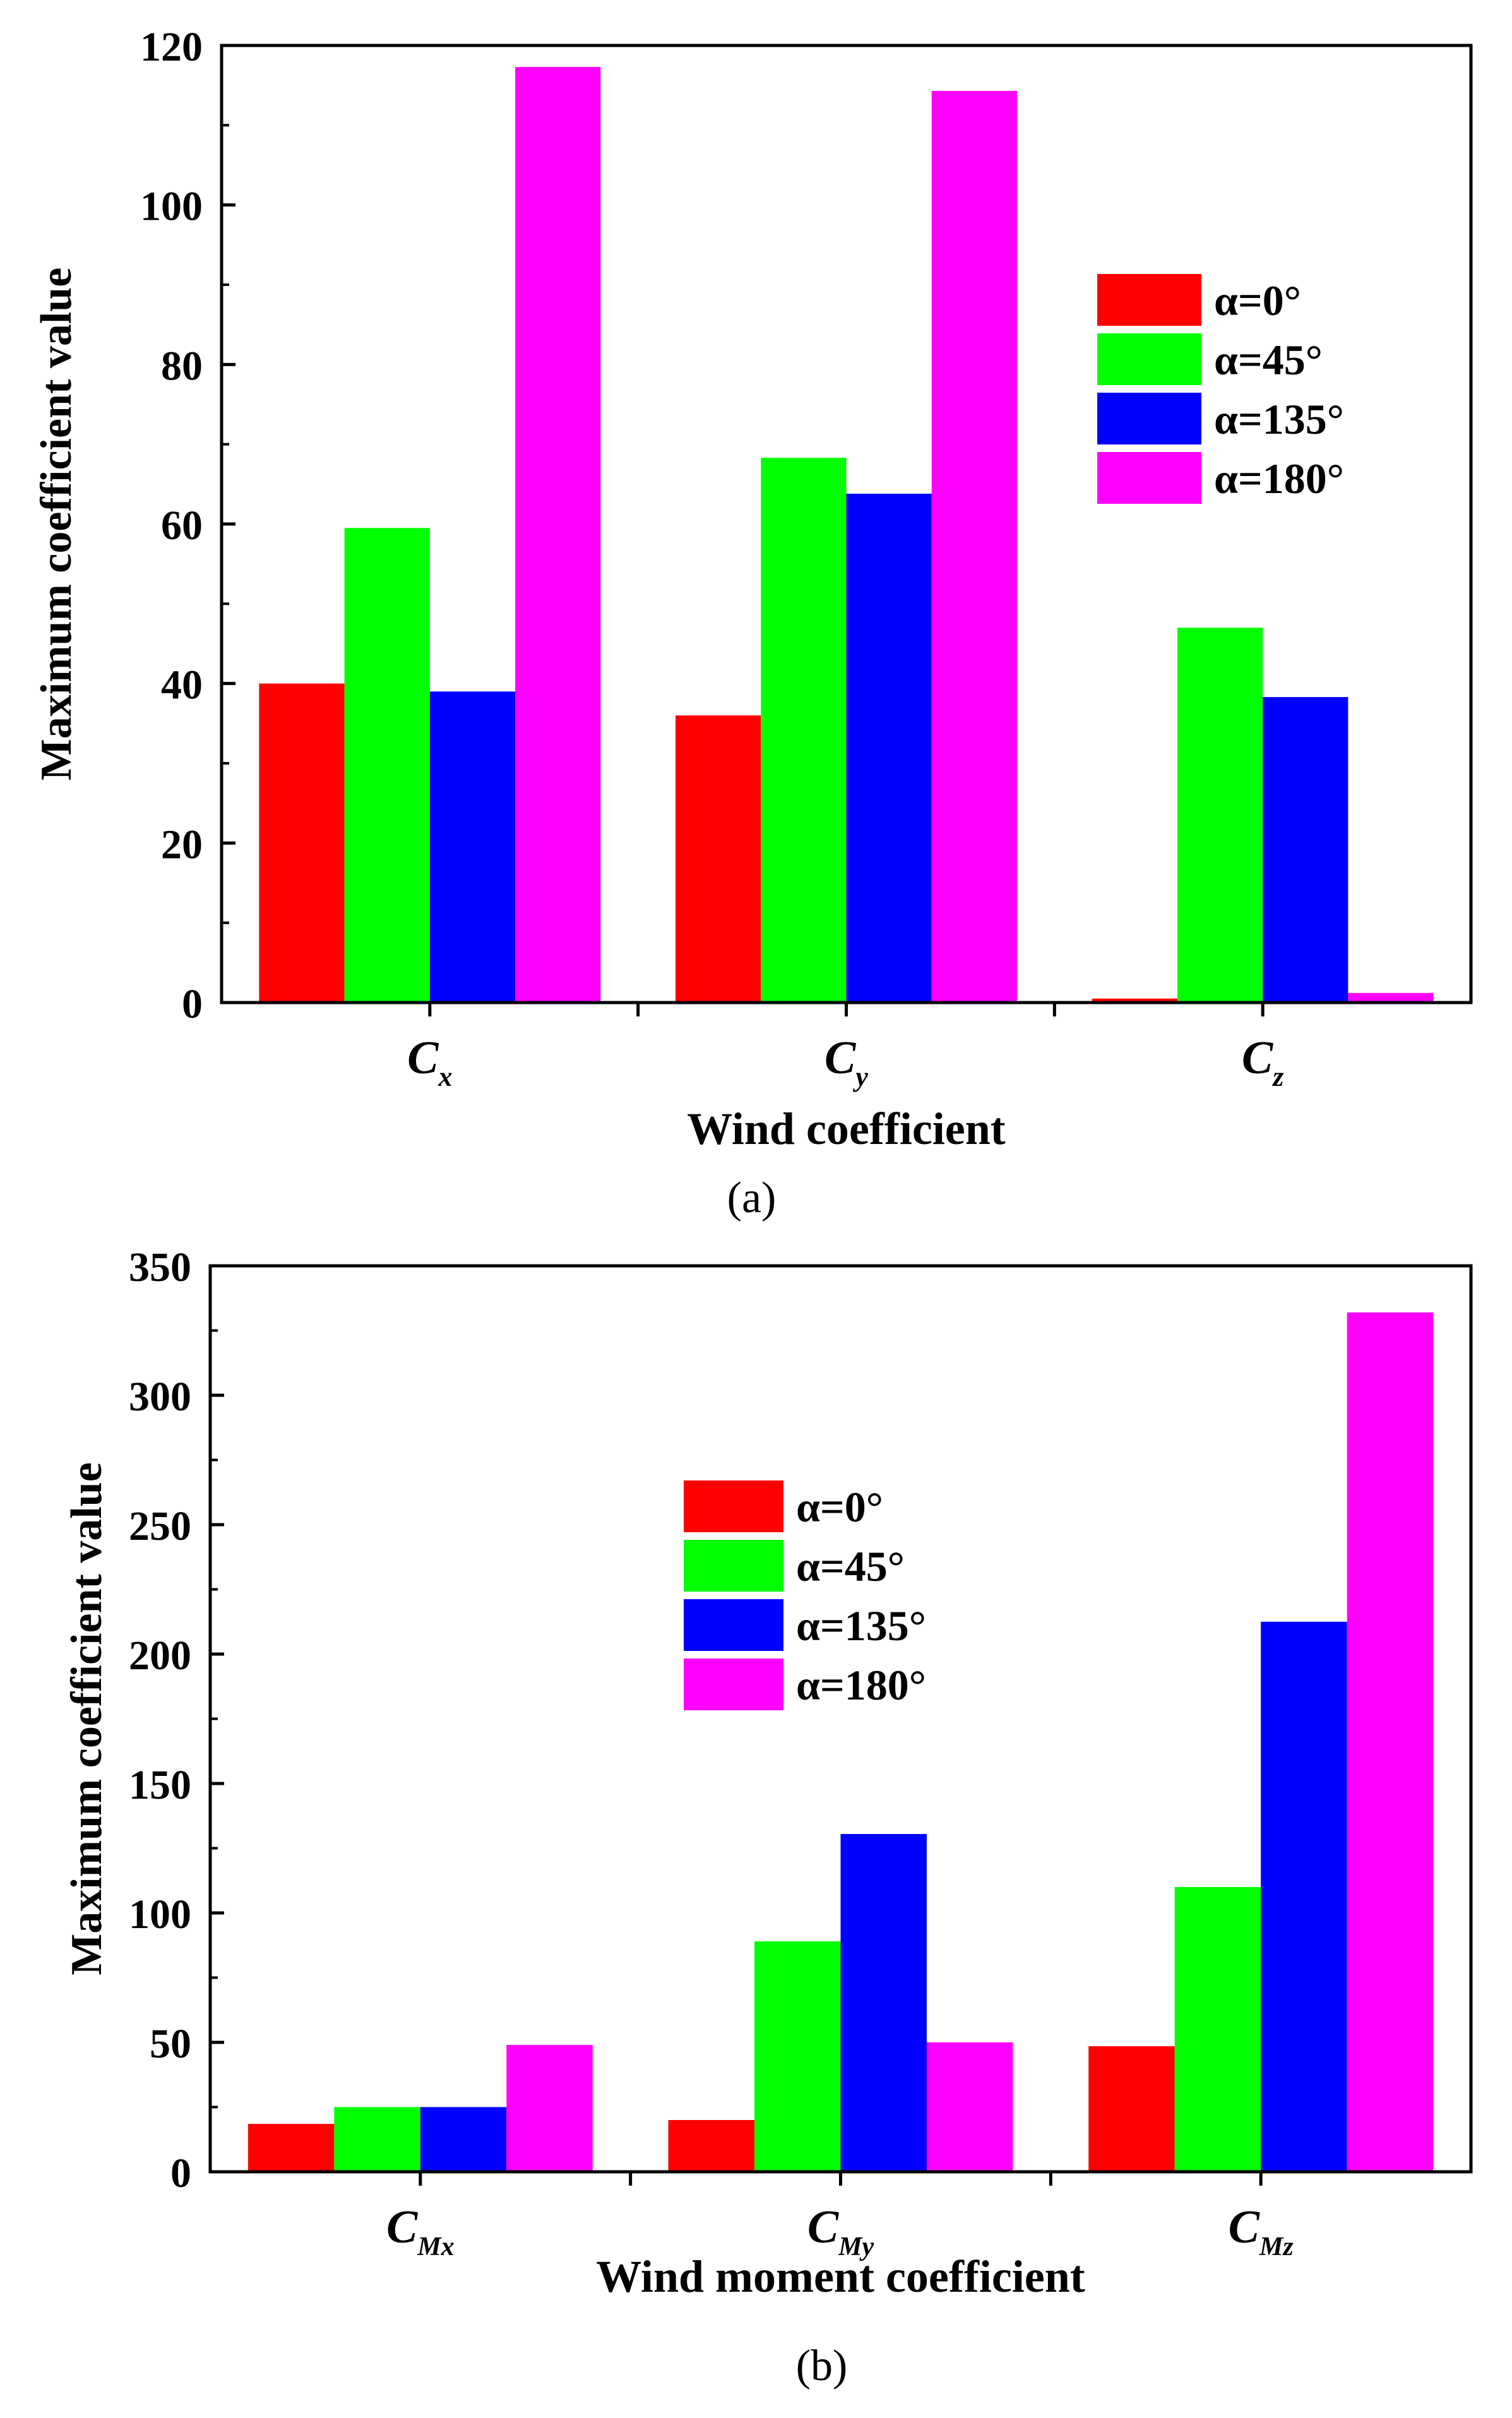  What do you see at coordinates (1390, 1742) in the screenshot?
I see `bar-b-alpha180-cat3` at bounding box center [1390, 1742].